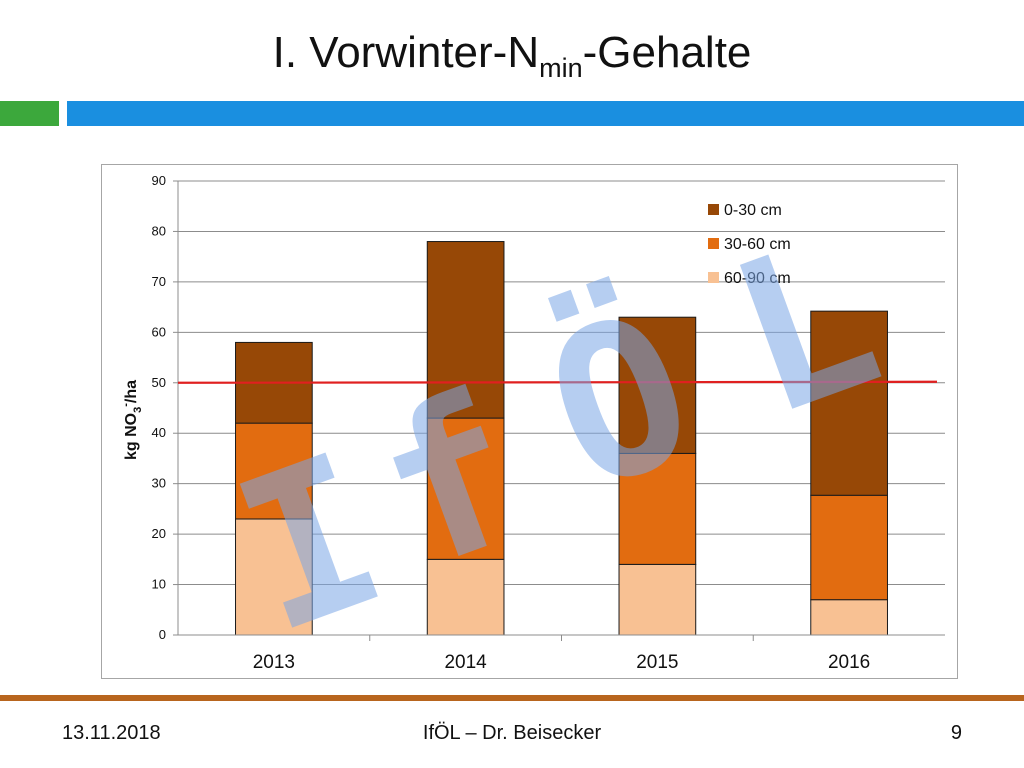  I want to click on reference-line, so click(557, 382).